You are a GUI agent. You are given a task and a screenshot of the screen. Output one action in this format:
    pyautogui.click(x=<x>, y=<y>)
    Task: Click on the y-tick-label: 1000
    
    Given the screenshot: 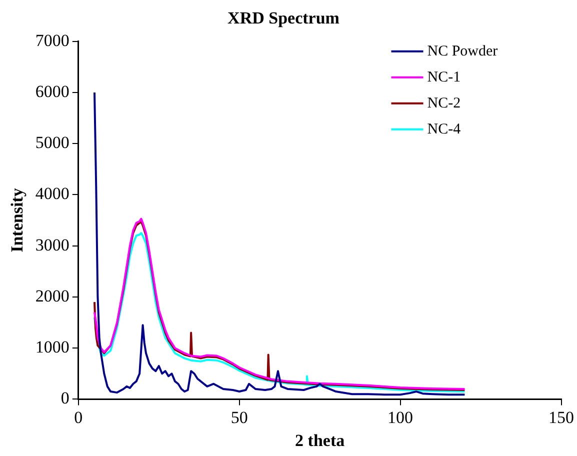 What is the action you would take?
    pyautogui.click(x=52, y=347)
    